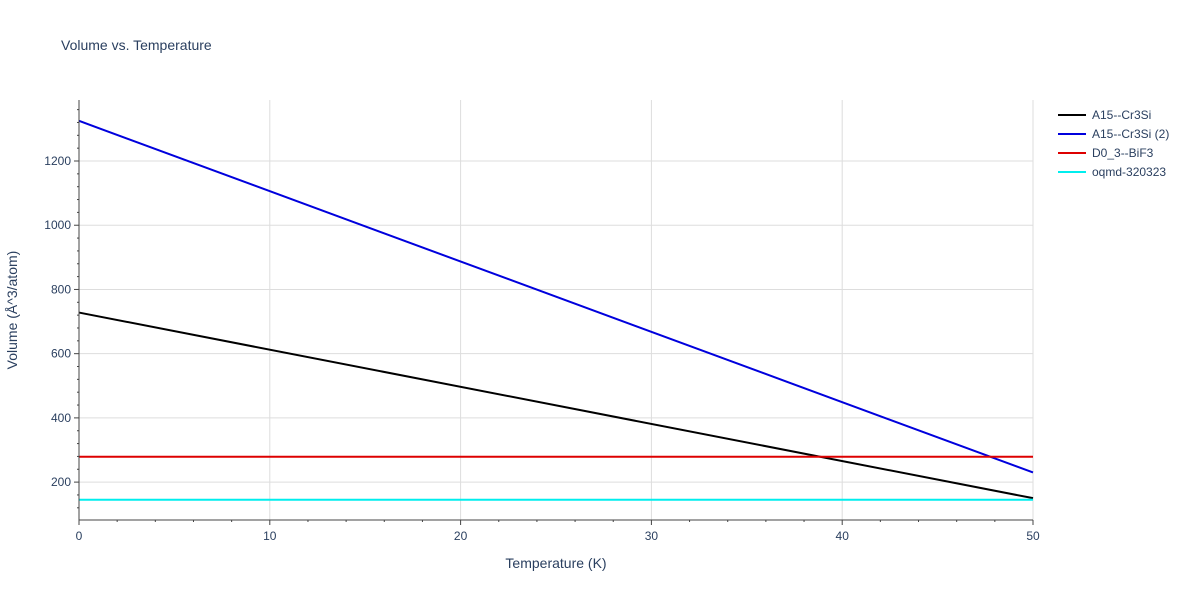 The image size is (1200, 605). I want to click on legend-label: A15--Cr3Si, so click(1121, 115).